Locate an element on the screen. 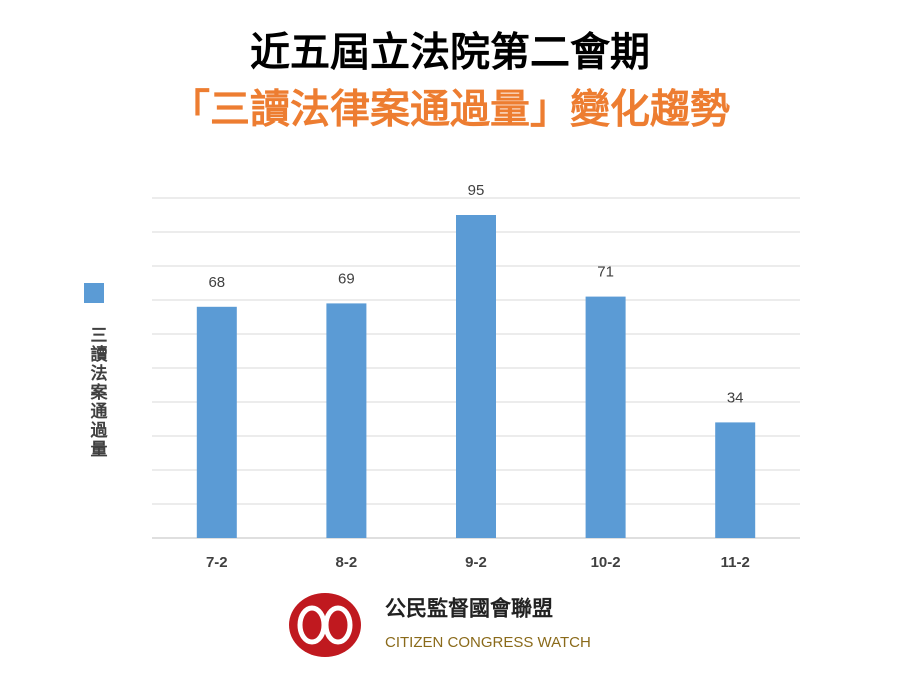 Image resolution: width=900 pixels, height=675 pixels. chart-subtitle: 「三讀法律案通過量」變化趨勢 is located at coordinates (450, 110).